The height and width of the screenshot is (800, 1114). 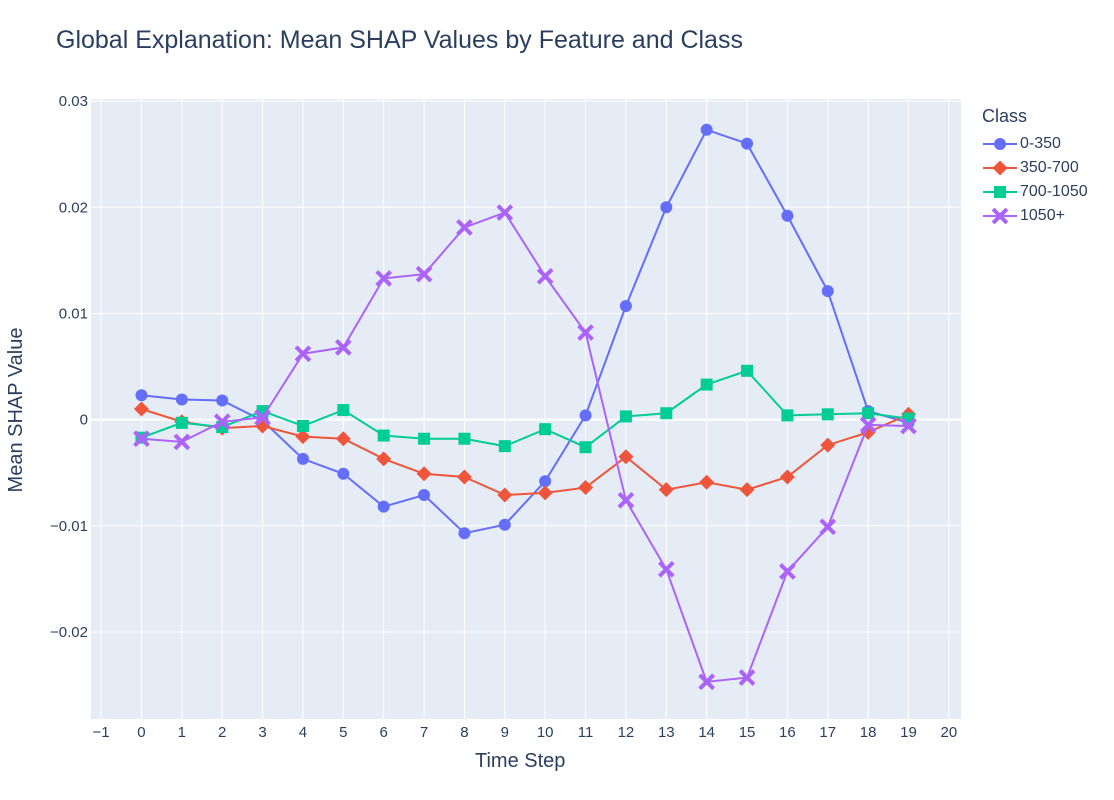 I want to click on legend-label-350-700: 350-700, so click(x=1049, y=167).